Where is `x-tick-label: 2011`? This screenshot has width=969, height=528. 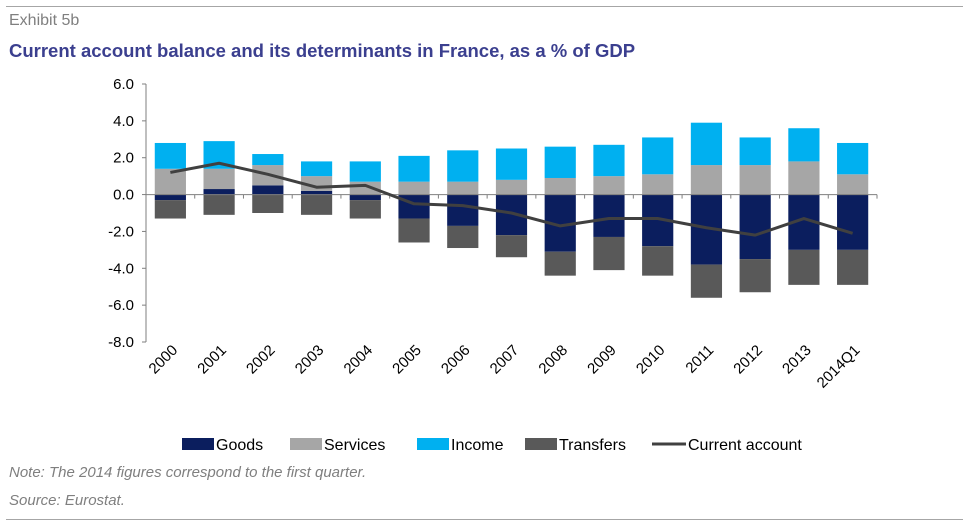
x-tick-label: 2011 is located at coordinates (699, 359).